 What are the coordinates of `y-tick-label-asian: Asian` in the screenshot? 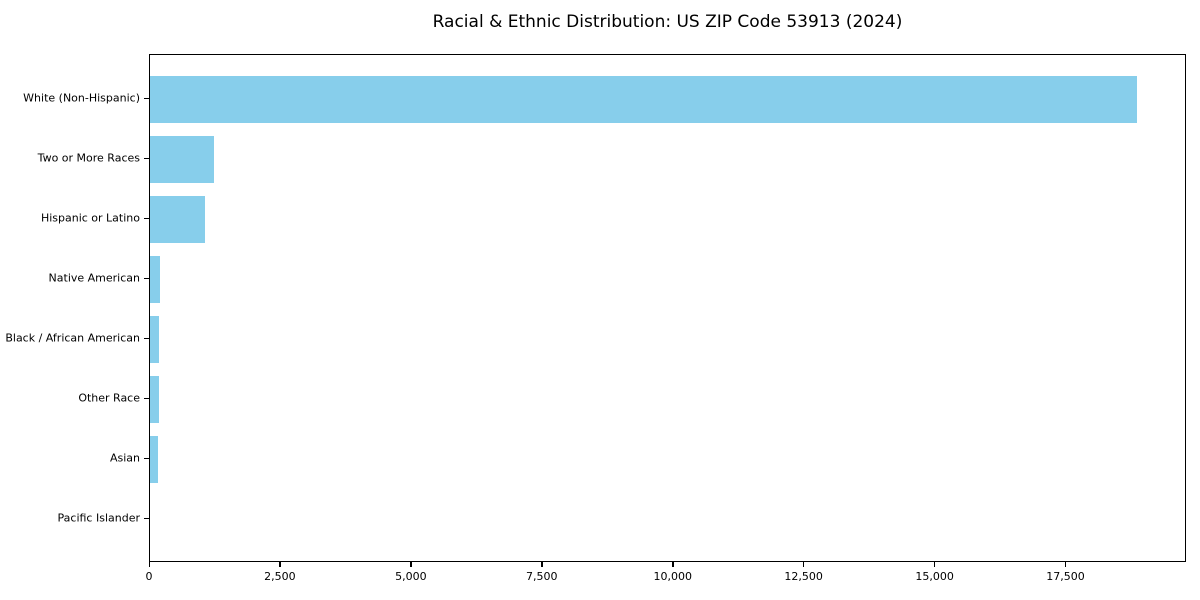 It's located at (124, 458).